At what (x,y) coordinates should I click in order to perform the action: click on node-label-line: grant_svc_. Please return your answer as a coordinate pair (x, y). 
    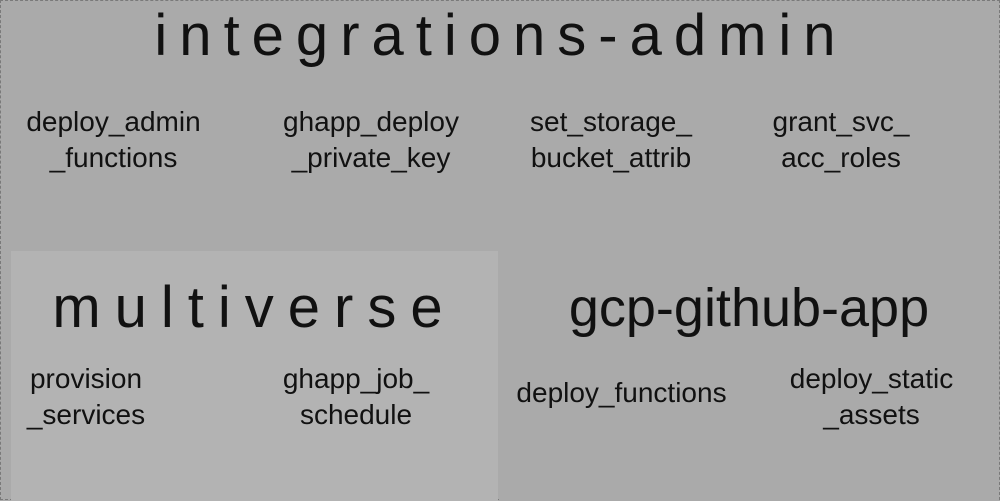
    Looking at the image, I should click on (841, 121).